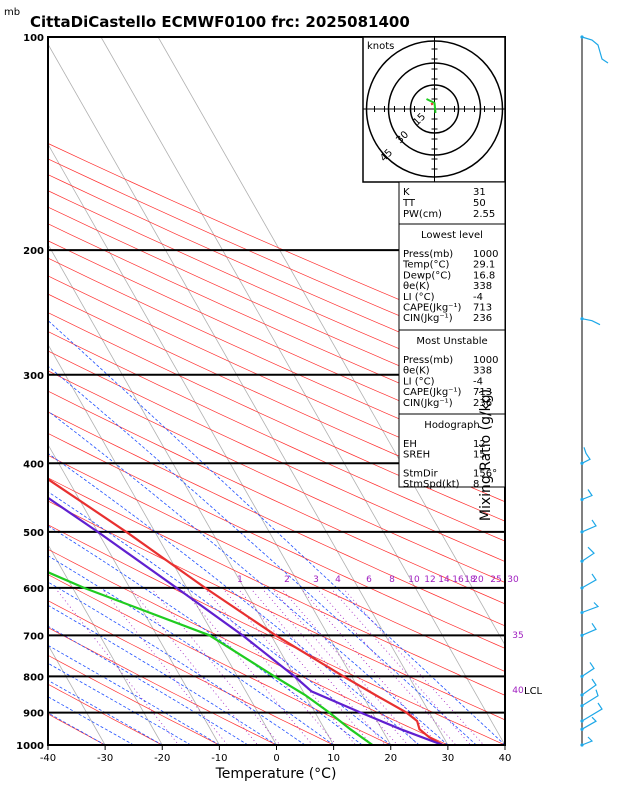  Describe the element at coordinates (276, 758) in the screenshot. I see `temperature-tick-label: 0` at that location.